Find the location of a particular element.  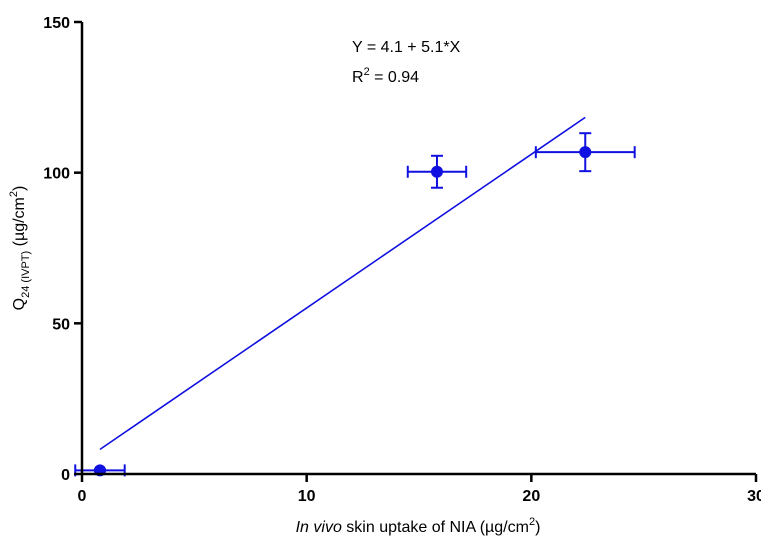

y-axis-label-subscript: 24 (IVPT) is located at coordinates (26, 274).